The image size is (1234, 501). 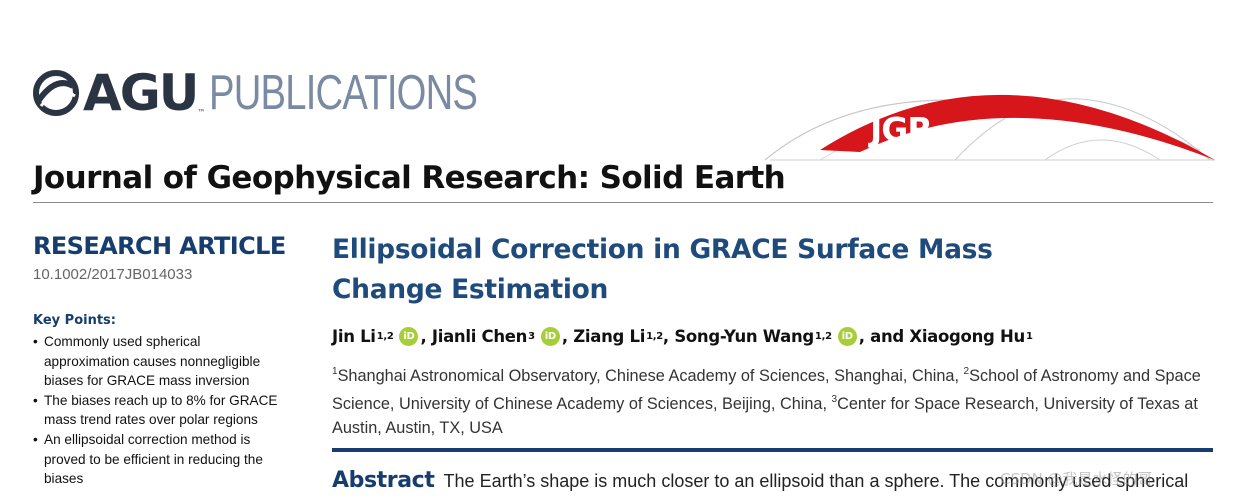 What do you see at coordinates (772, 450) in the screenshot?
I see `abstract-divider` at bounding box center [772, 450].